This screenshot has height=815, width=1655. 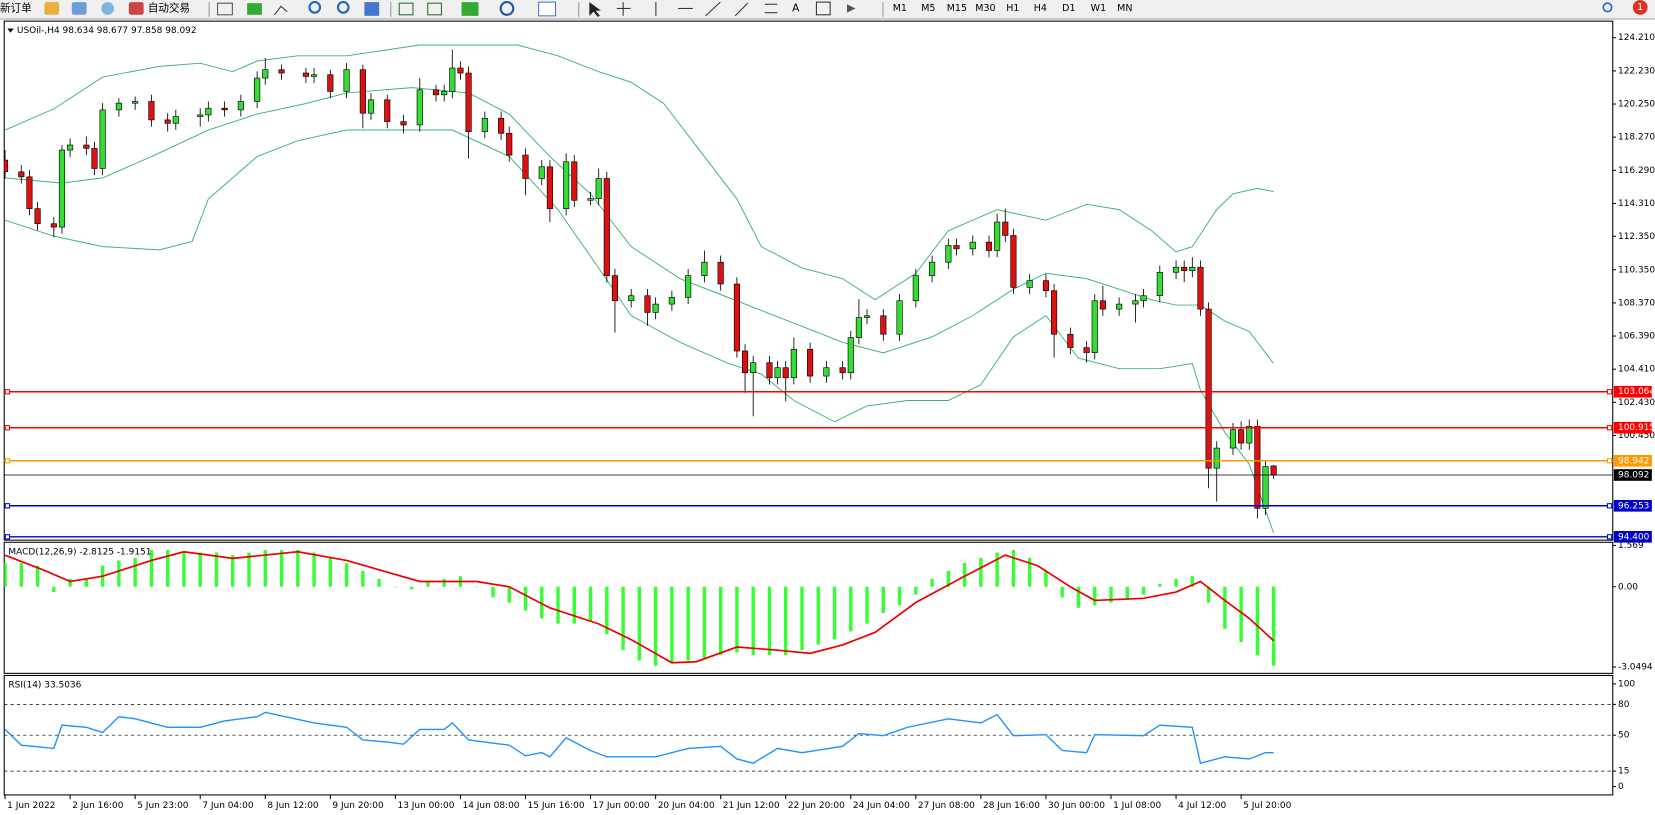 I want to click on x-tick-label: 22 Jun 20:00, so click(x=816, y=806).